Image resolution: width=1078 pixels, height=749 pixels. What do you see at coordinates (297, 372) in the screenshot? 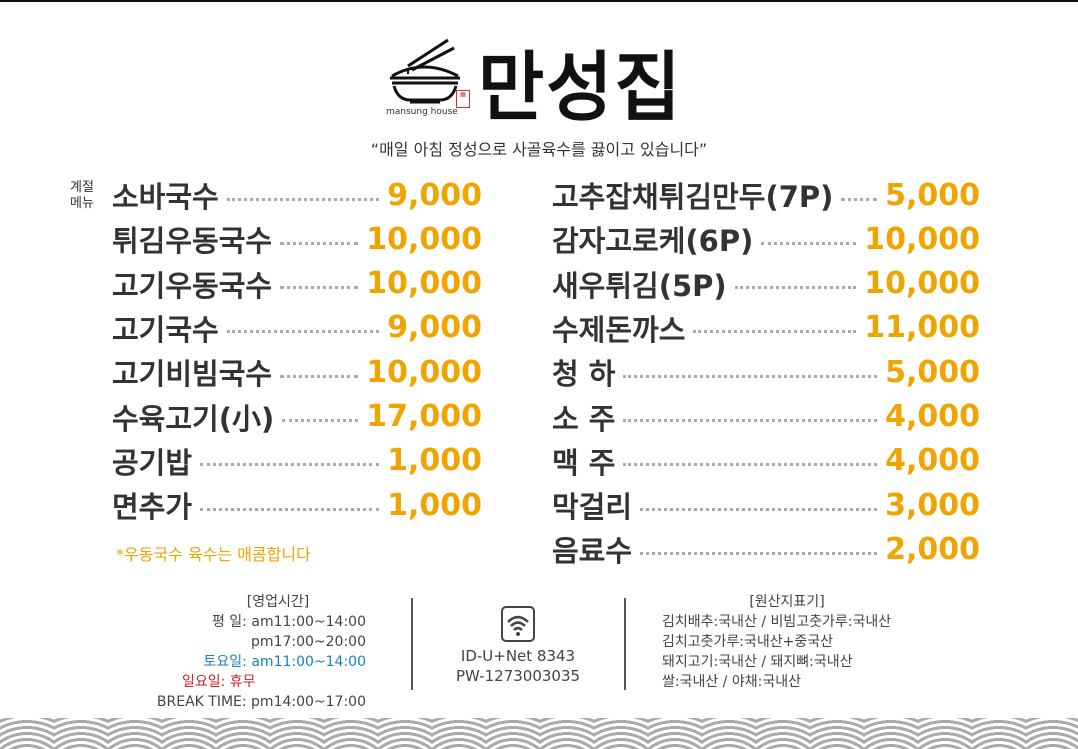
I see `menu-item: 고기비빔국수 10,000` at bounding box center [297, 372].